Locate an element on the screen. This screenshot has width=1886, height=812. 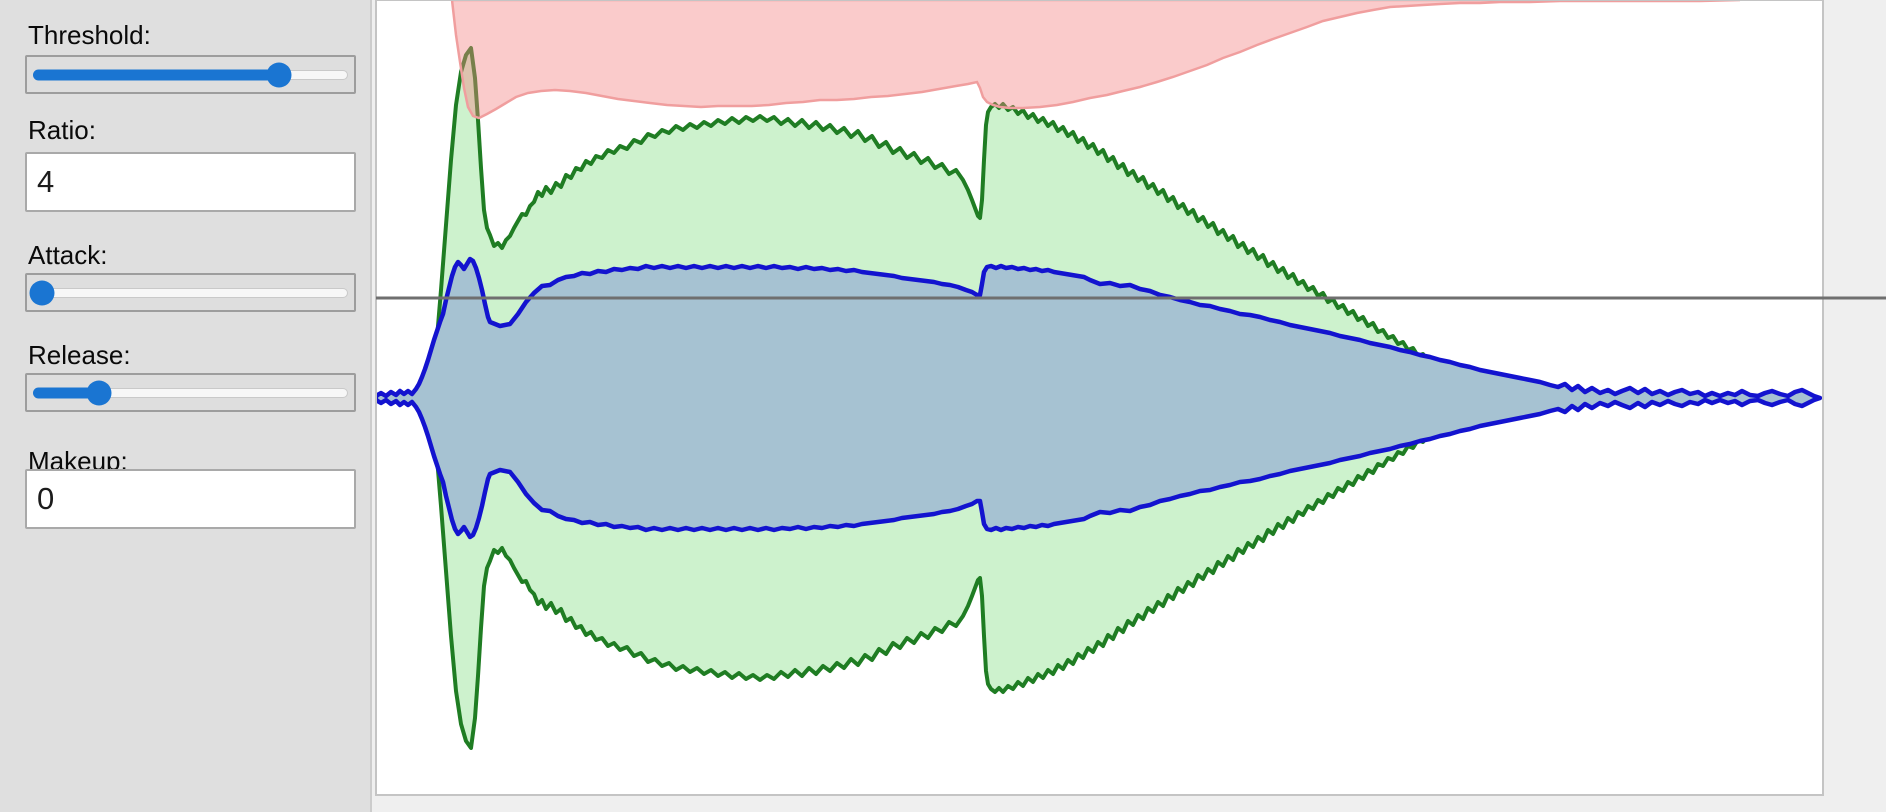
makeup-input is located at coordinates (190, 499).